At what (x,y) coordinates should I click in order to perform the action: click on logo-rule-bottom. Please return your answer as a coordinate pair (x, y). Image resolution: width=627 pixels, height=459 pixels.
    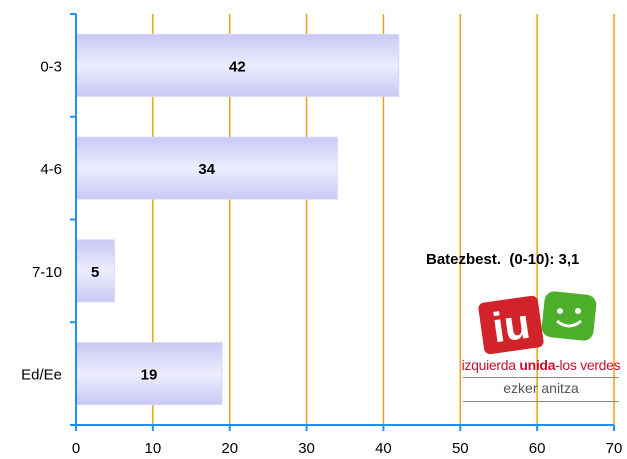
    Looking at the image, I should click on (541, 401).